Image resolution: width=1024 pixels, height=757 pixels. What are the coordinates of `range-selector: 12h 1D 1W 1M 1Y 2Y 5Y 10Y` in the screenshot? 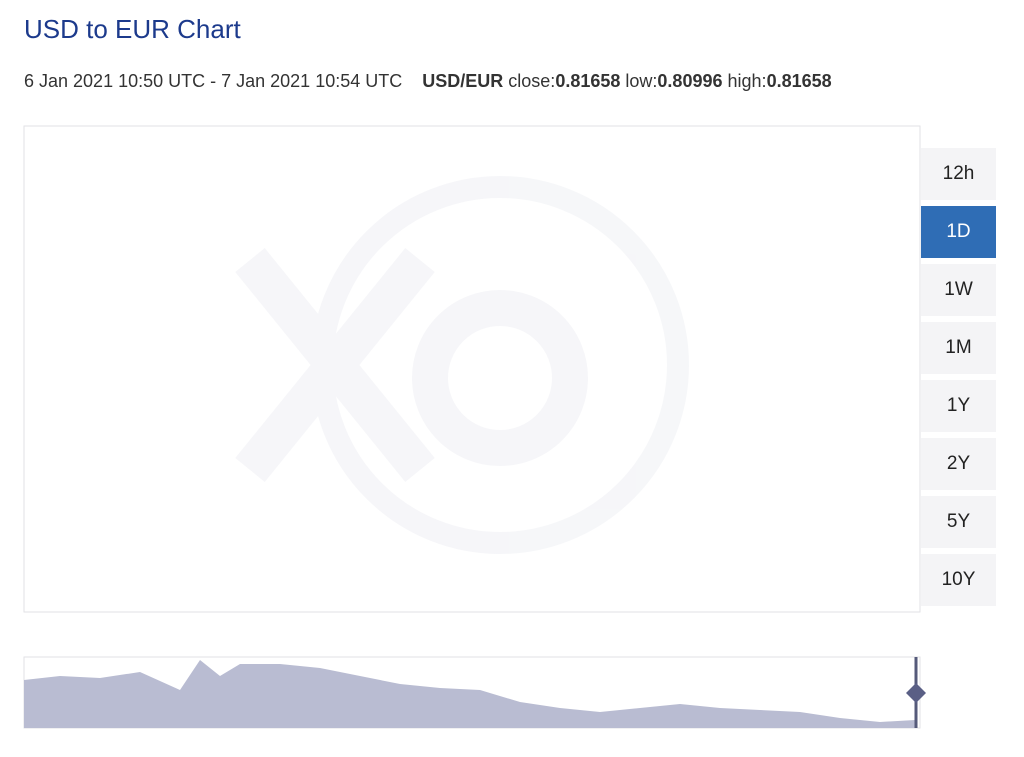 It's located at (958, 380).